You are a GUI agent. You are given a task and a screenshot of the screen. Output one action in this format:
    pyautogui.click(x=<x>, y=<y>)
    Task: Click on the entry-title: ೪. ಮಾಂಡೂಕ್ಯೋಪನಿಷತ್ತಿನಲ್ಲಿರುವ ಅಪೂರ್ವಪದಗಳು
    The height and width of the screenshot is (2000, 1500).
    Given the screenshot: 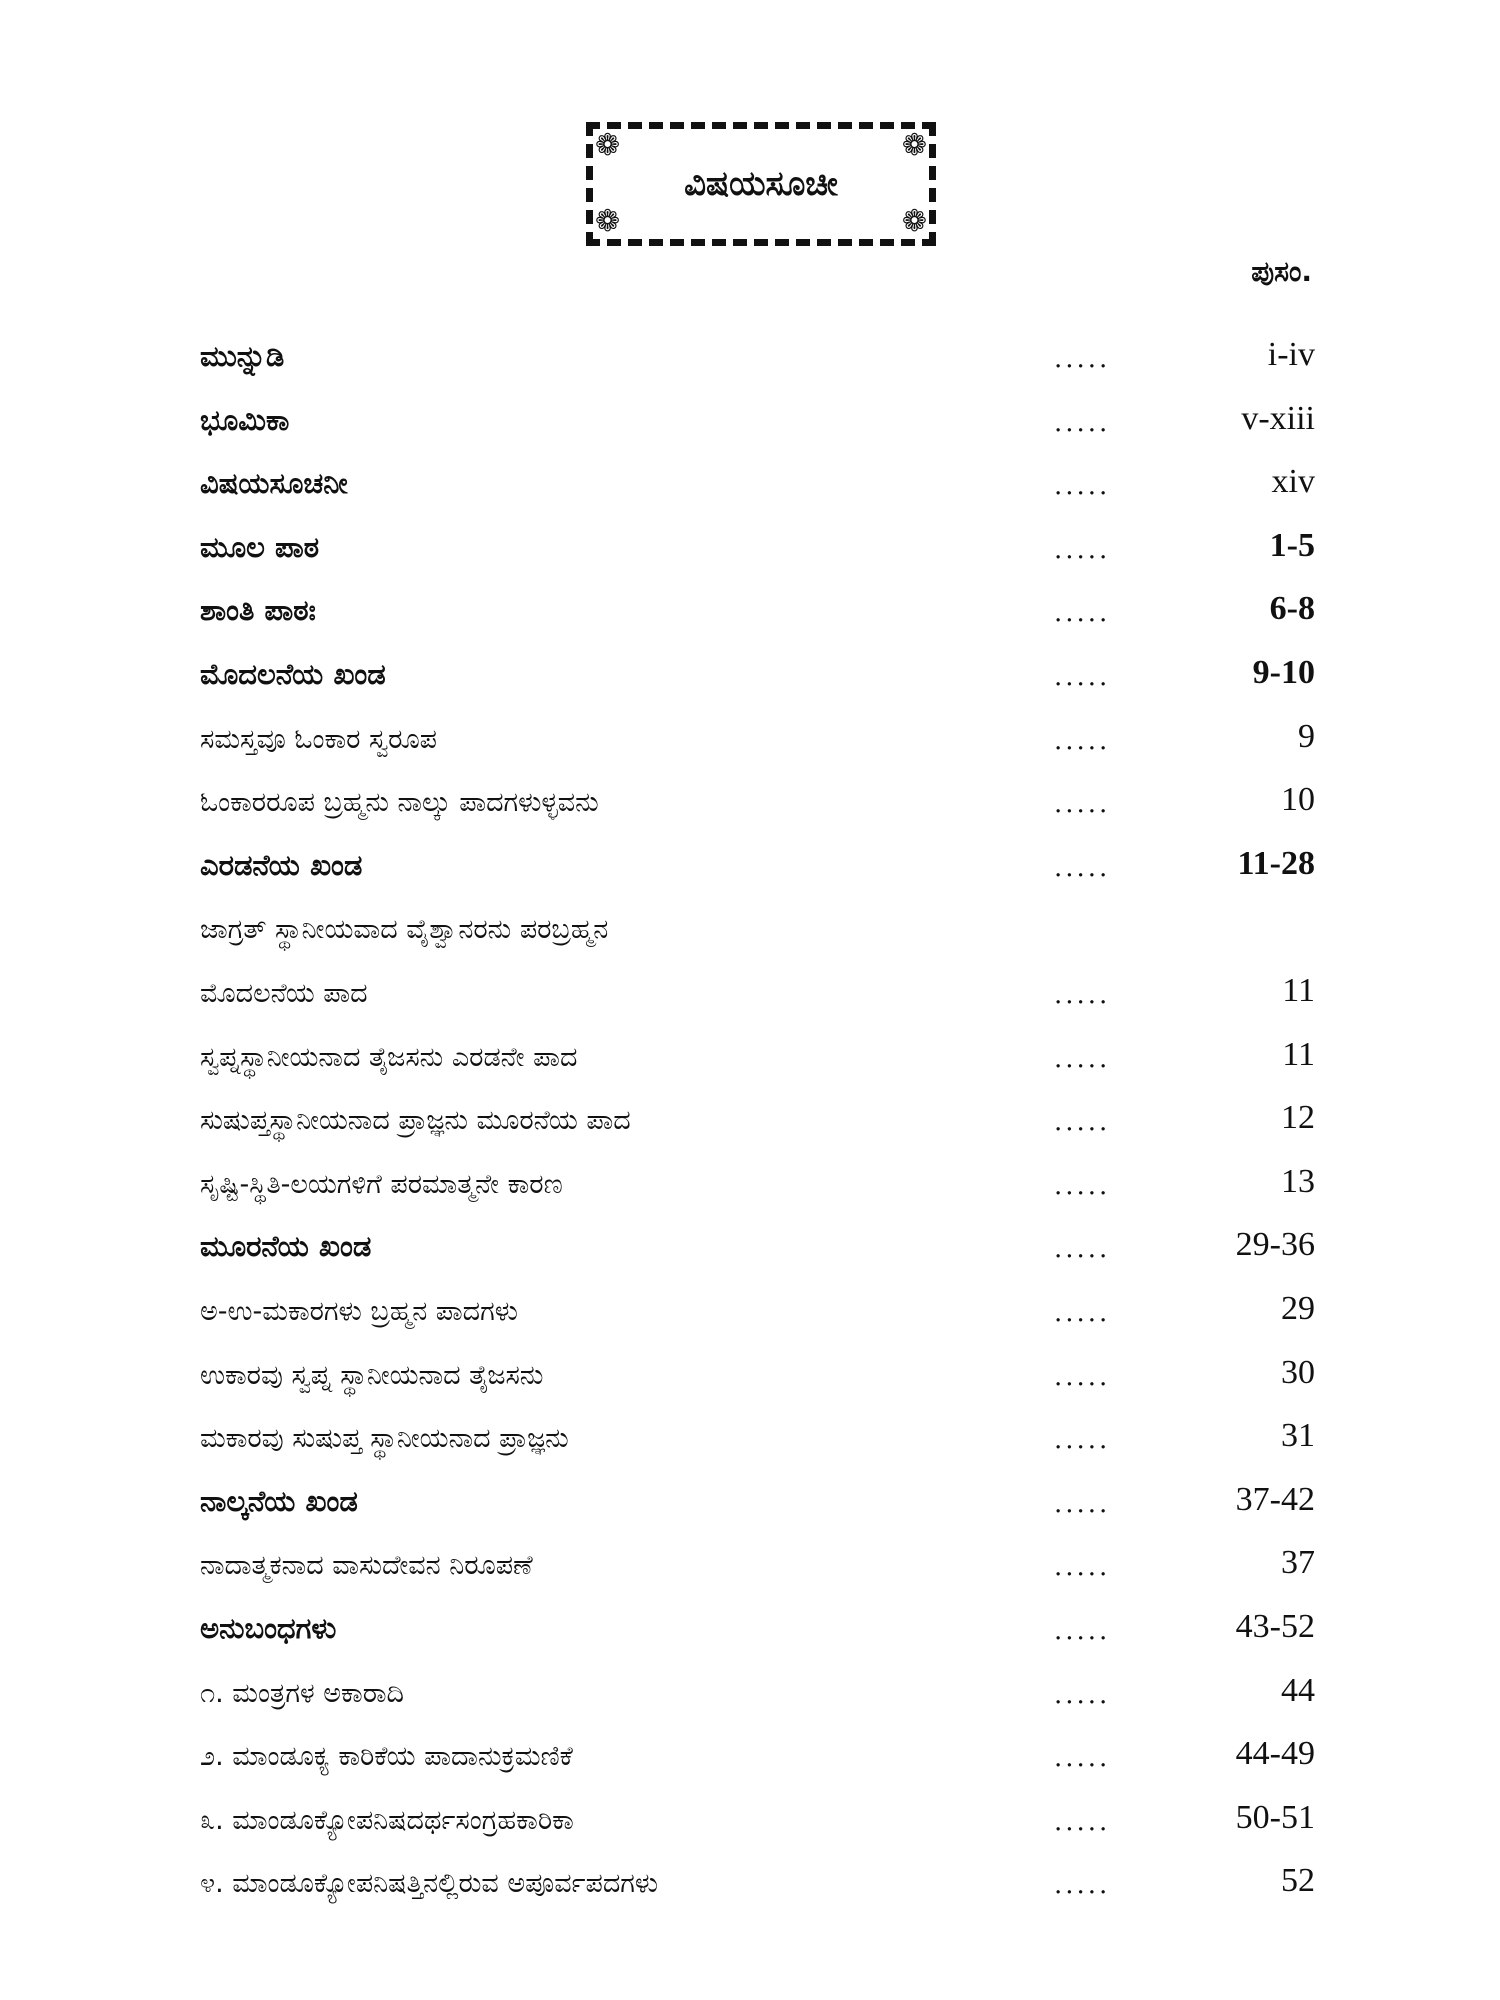 What is the action you would take?
    pyautogui.click(x=429, y=1884)
    